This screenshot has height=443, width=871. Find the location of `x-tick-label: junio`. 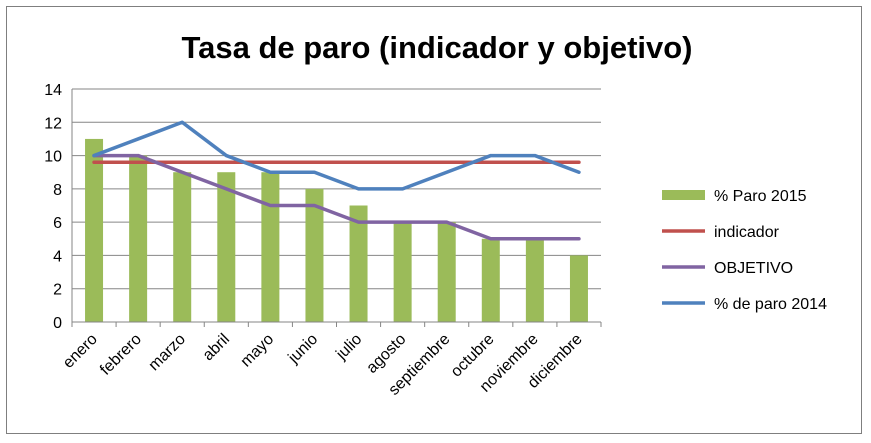

x-tick-label: junio is located at coordinates (303, 349).